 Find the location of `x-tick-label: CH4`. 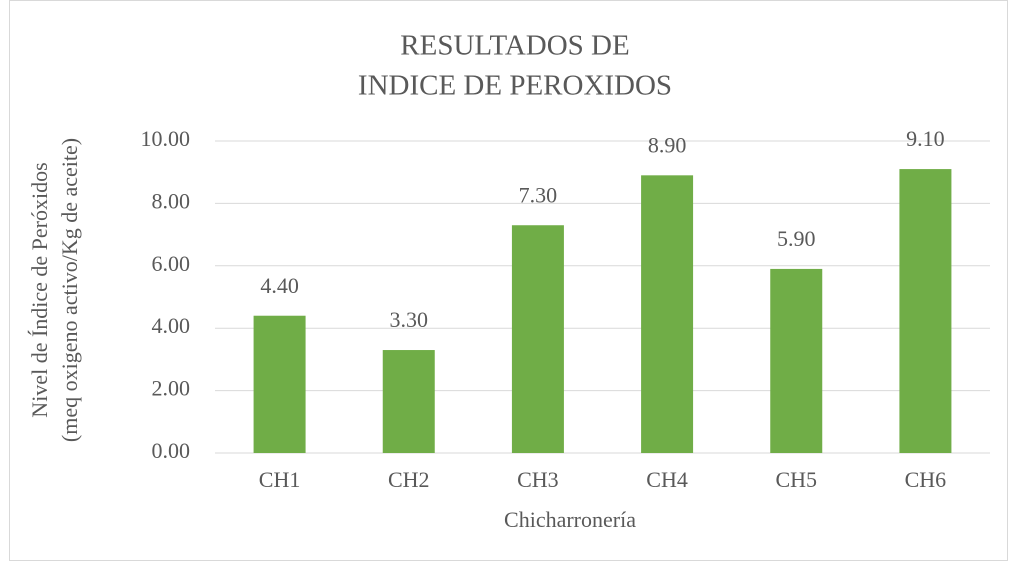

x-tick-label: CH4 is located at coordinates (667, 479).